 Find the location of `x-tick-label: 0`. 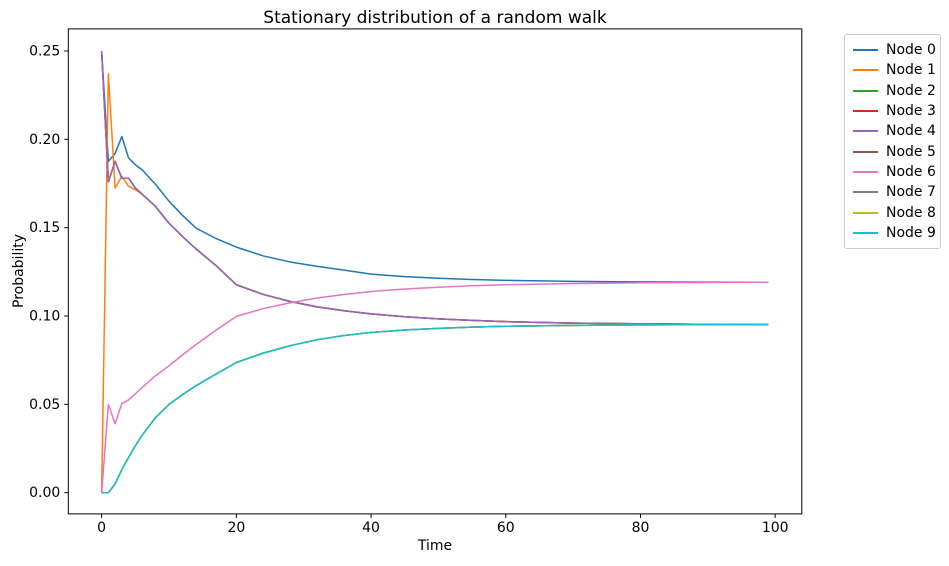

x-tick-label: 0 is located at coordinates (101, 528).